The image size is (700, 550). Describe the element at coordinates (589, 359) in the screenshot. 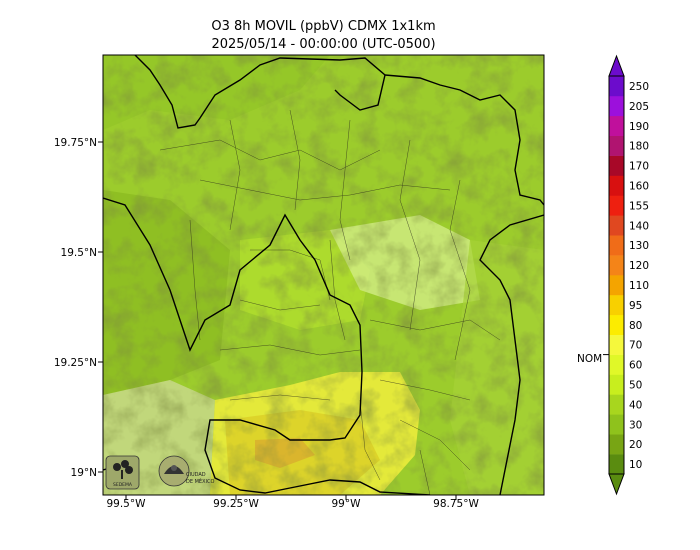

I see `nom-label: NOM` at that location.